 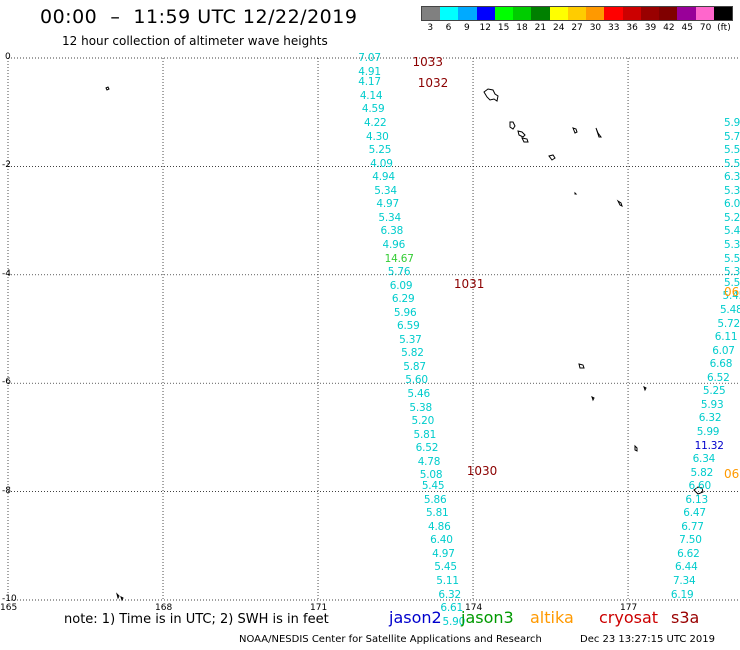 I want to click on swh-label: 5.81, so click(x=425, y=434).